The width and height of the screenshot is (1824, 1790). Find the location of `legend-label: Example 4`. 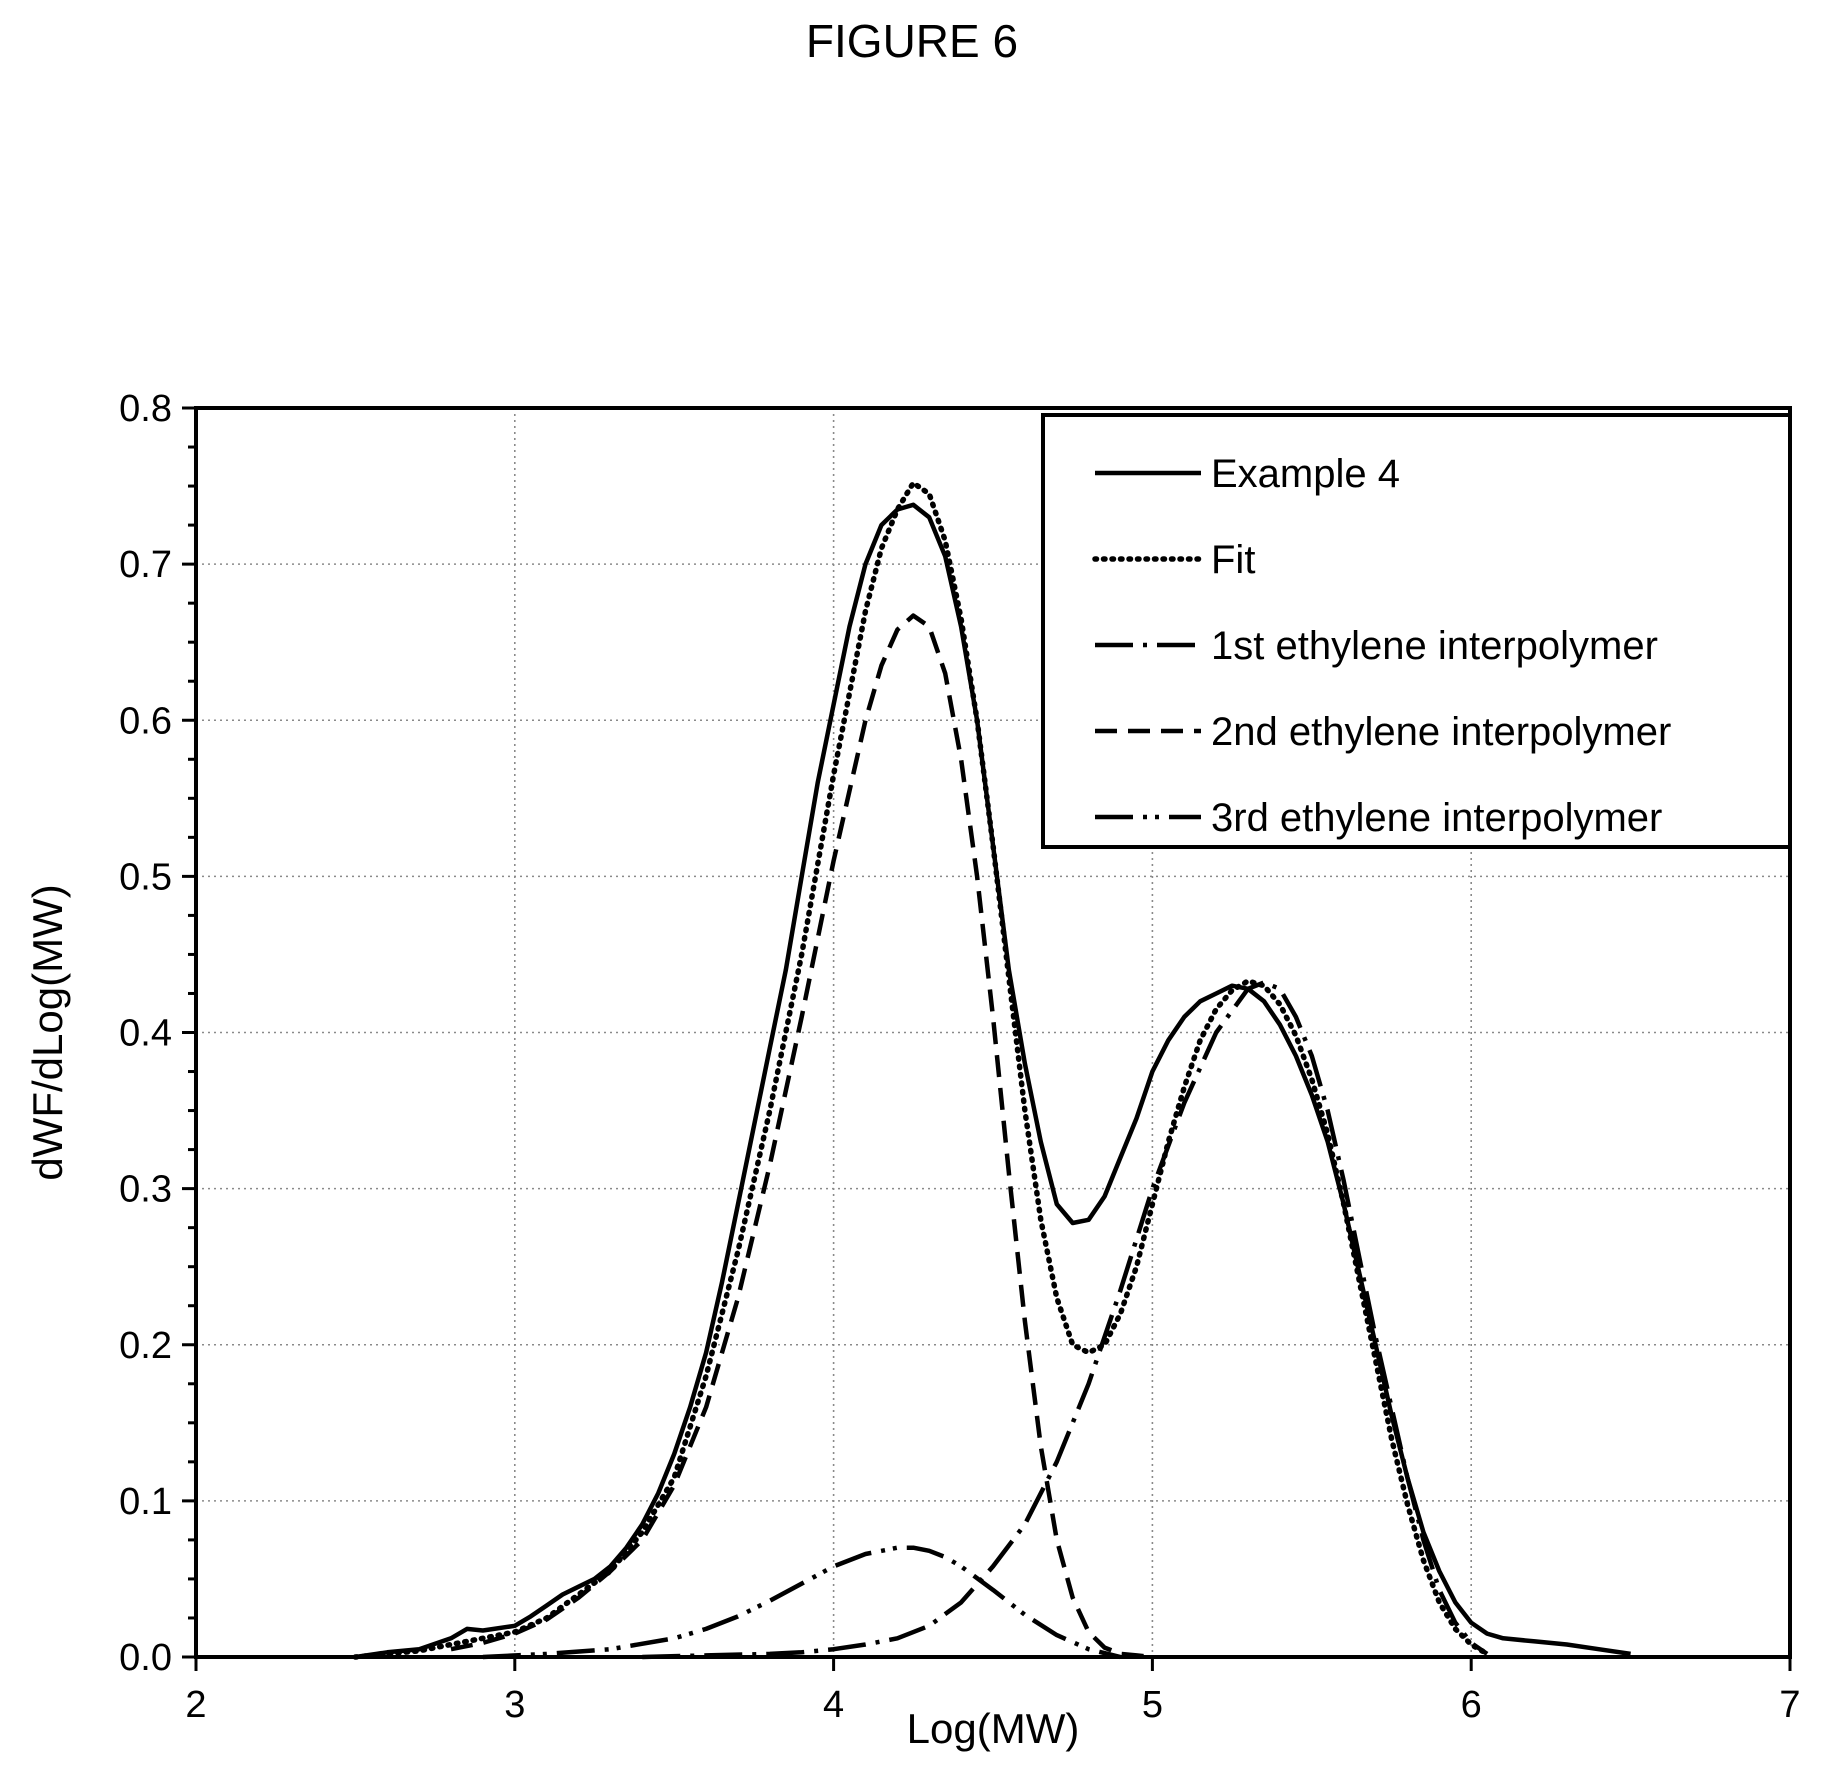

legend-label: Example 4 is located at coordinates (1305, 474).